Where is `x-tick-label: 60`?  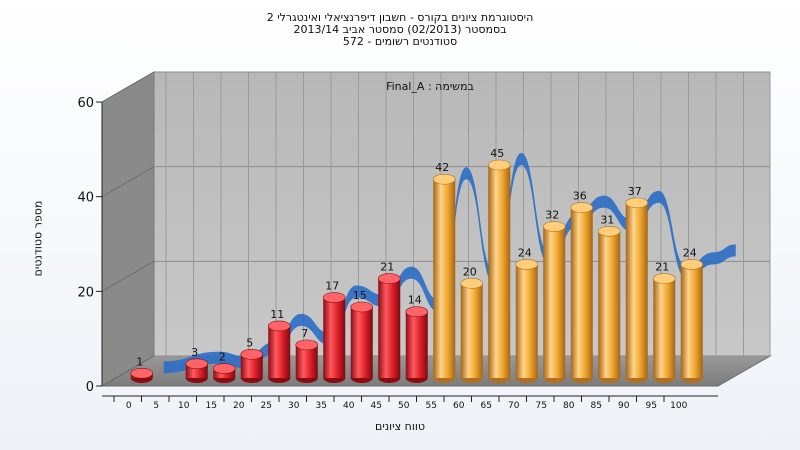
x-tick-label: 60 is located at coordinates (459, 406).